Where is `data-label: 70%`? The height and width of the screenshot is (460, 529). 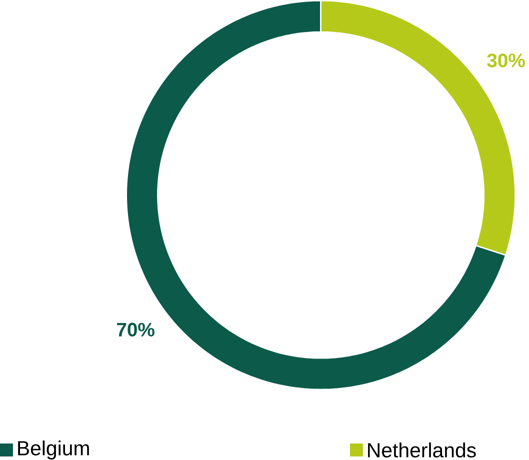 data-label: 70% is located at coordinates (135, 330).